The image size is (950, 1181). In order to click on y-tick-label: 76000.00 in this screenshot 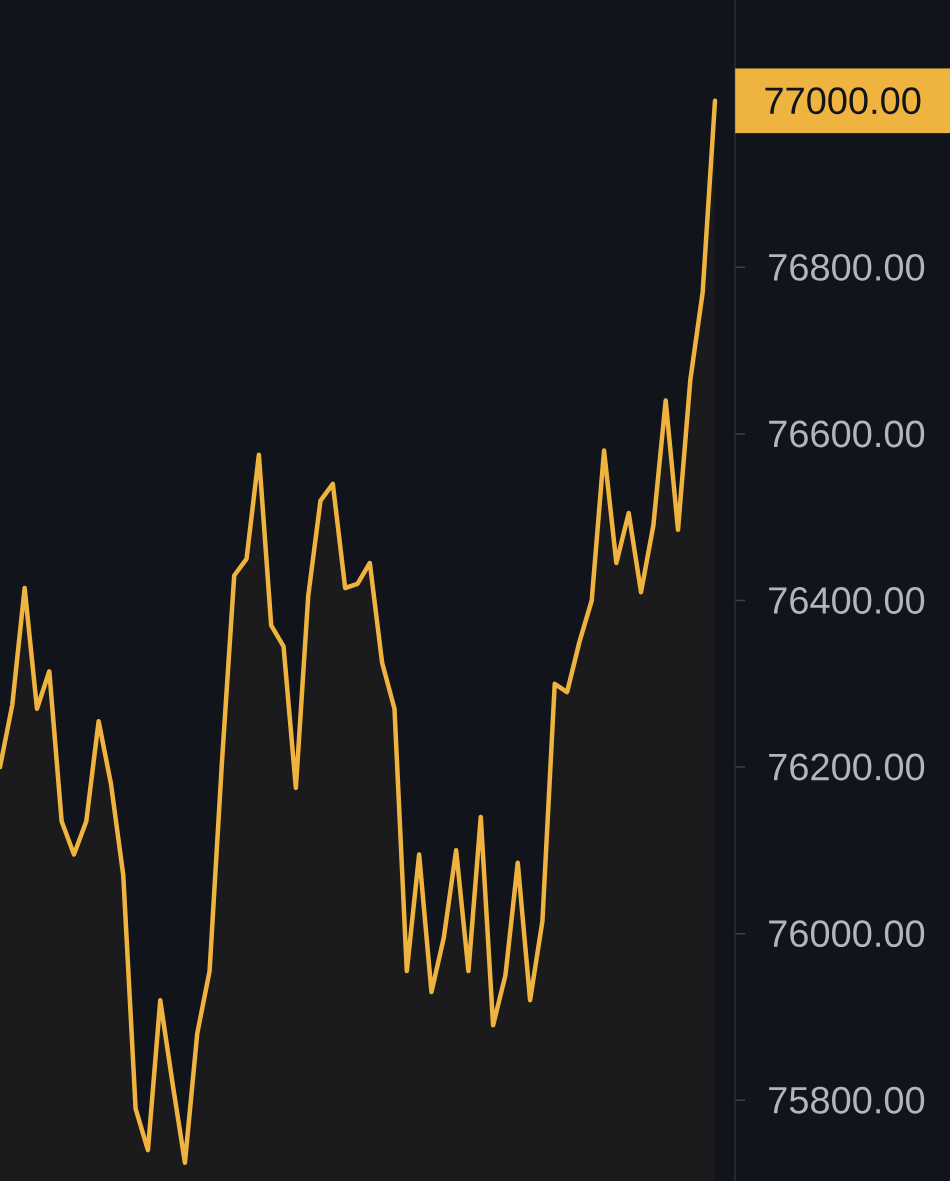, I will do `click(847, 934)`.